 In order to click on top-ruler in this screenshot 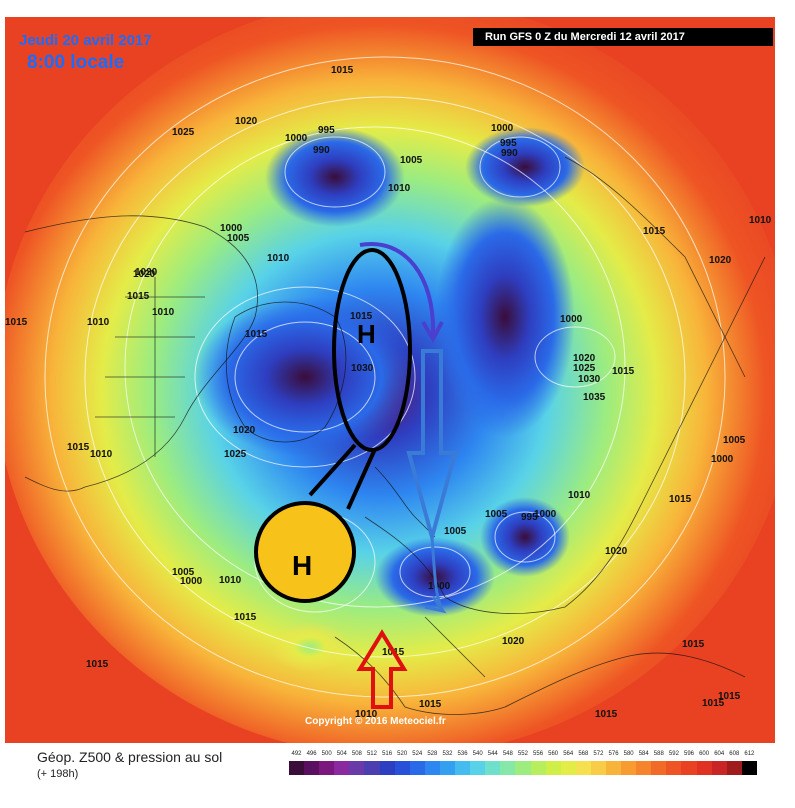, I will do `click(397, 8)`.